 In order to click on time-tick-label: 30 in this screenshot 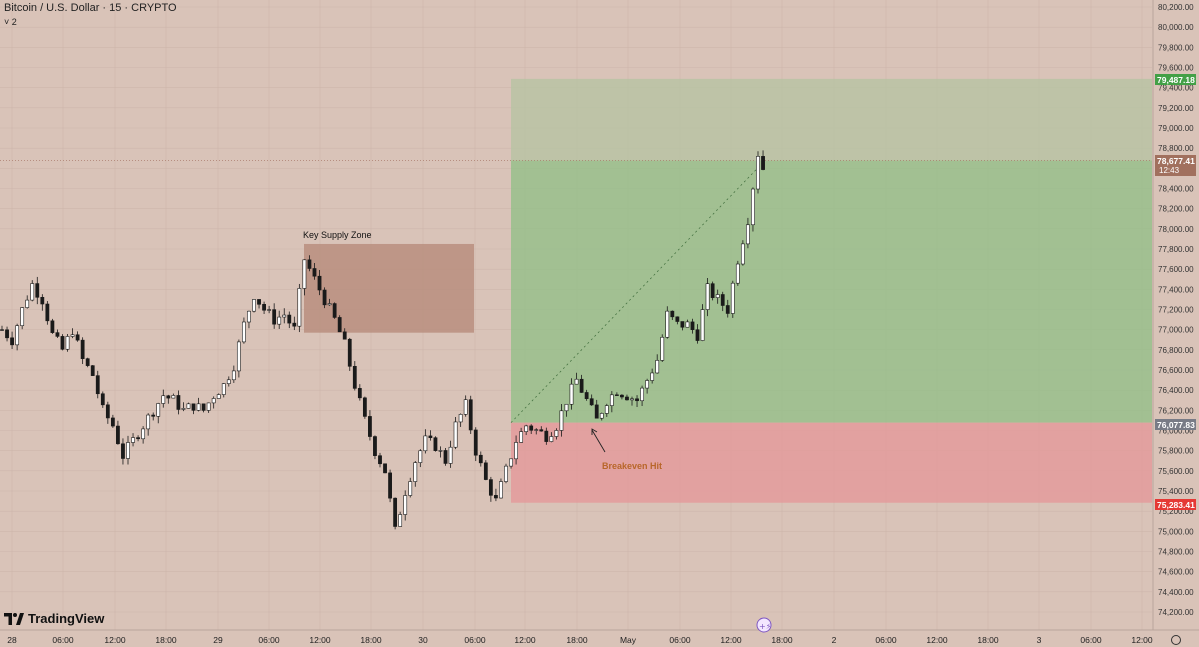, I will do `click(423, 640)`.